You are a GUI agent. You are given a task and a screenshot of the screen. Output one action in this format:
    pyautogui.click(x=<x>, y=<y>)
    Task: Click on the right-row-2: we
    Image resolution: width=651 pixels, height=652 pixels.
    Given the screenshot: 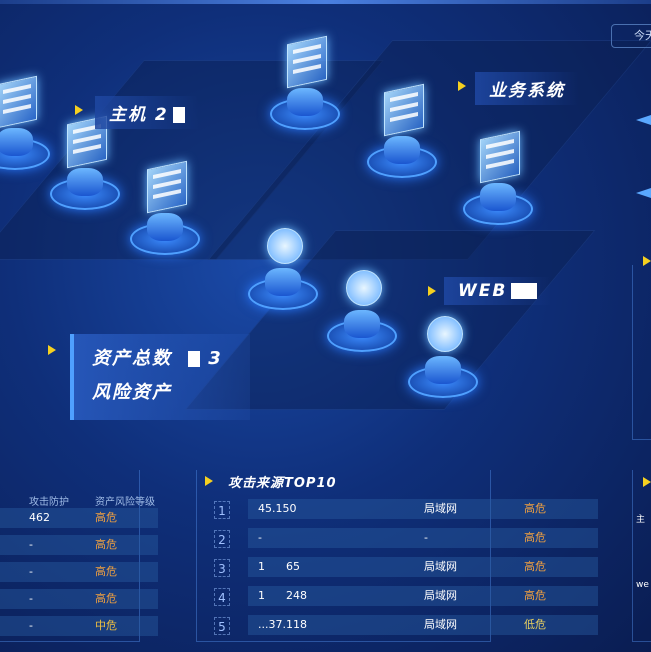 What is the action you would take?
    pyautogui.click(x=642, y=585)
    